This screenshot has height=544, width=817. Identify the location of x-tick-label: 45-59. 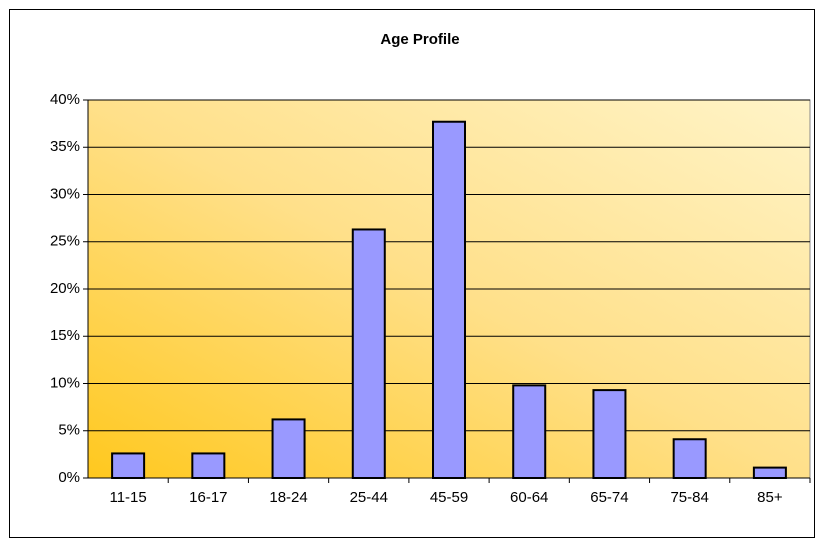
(449, 497).